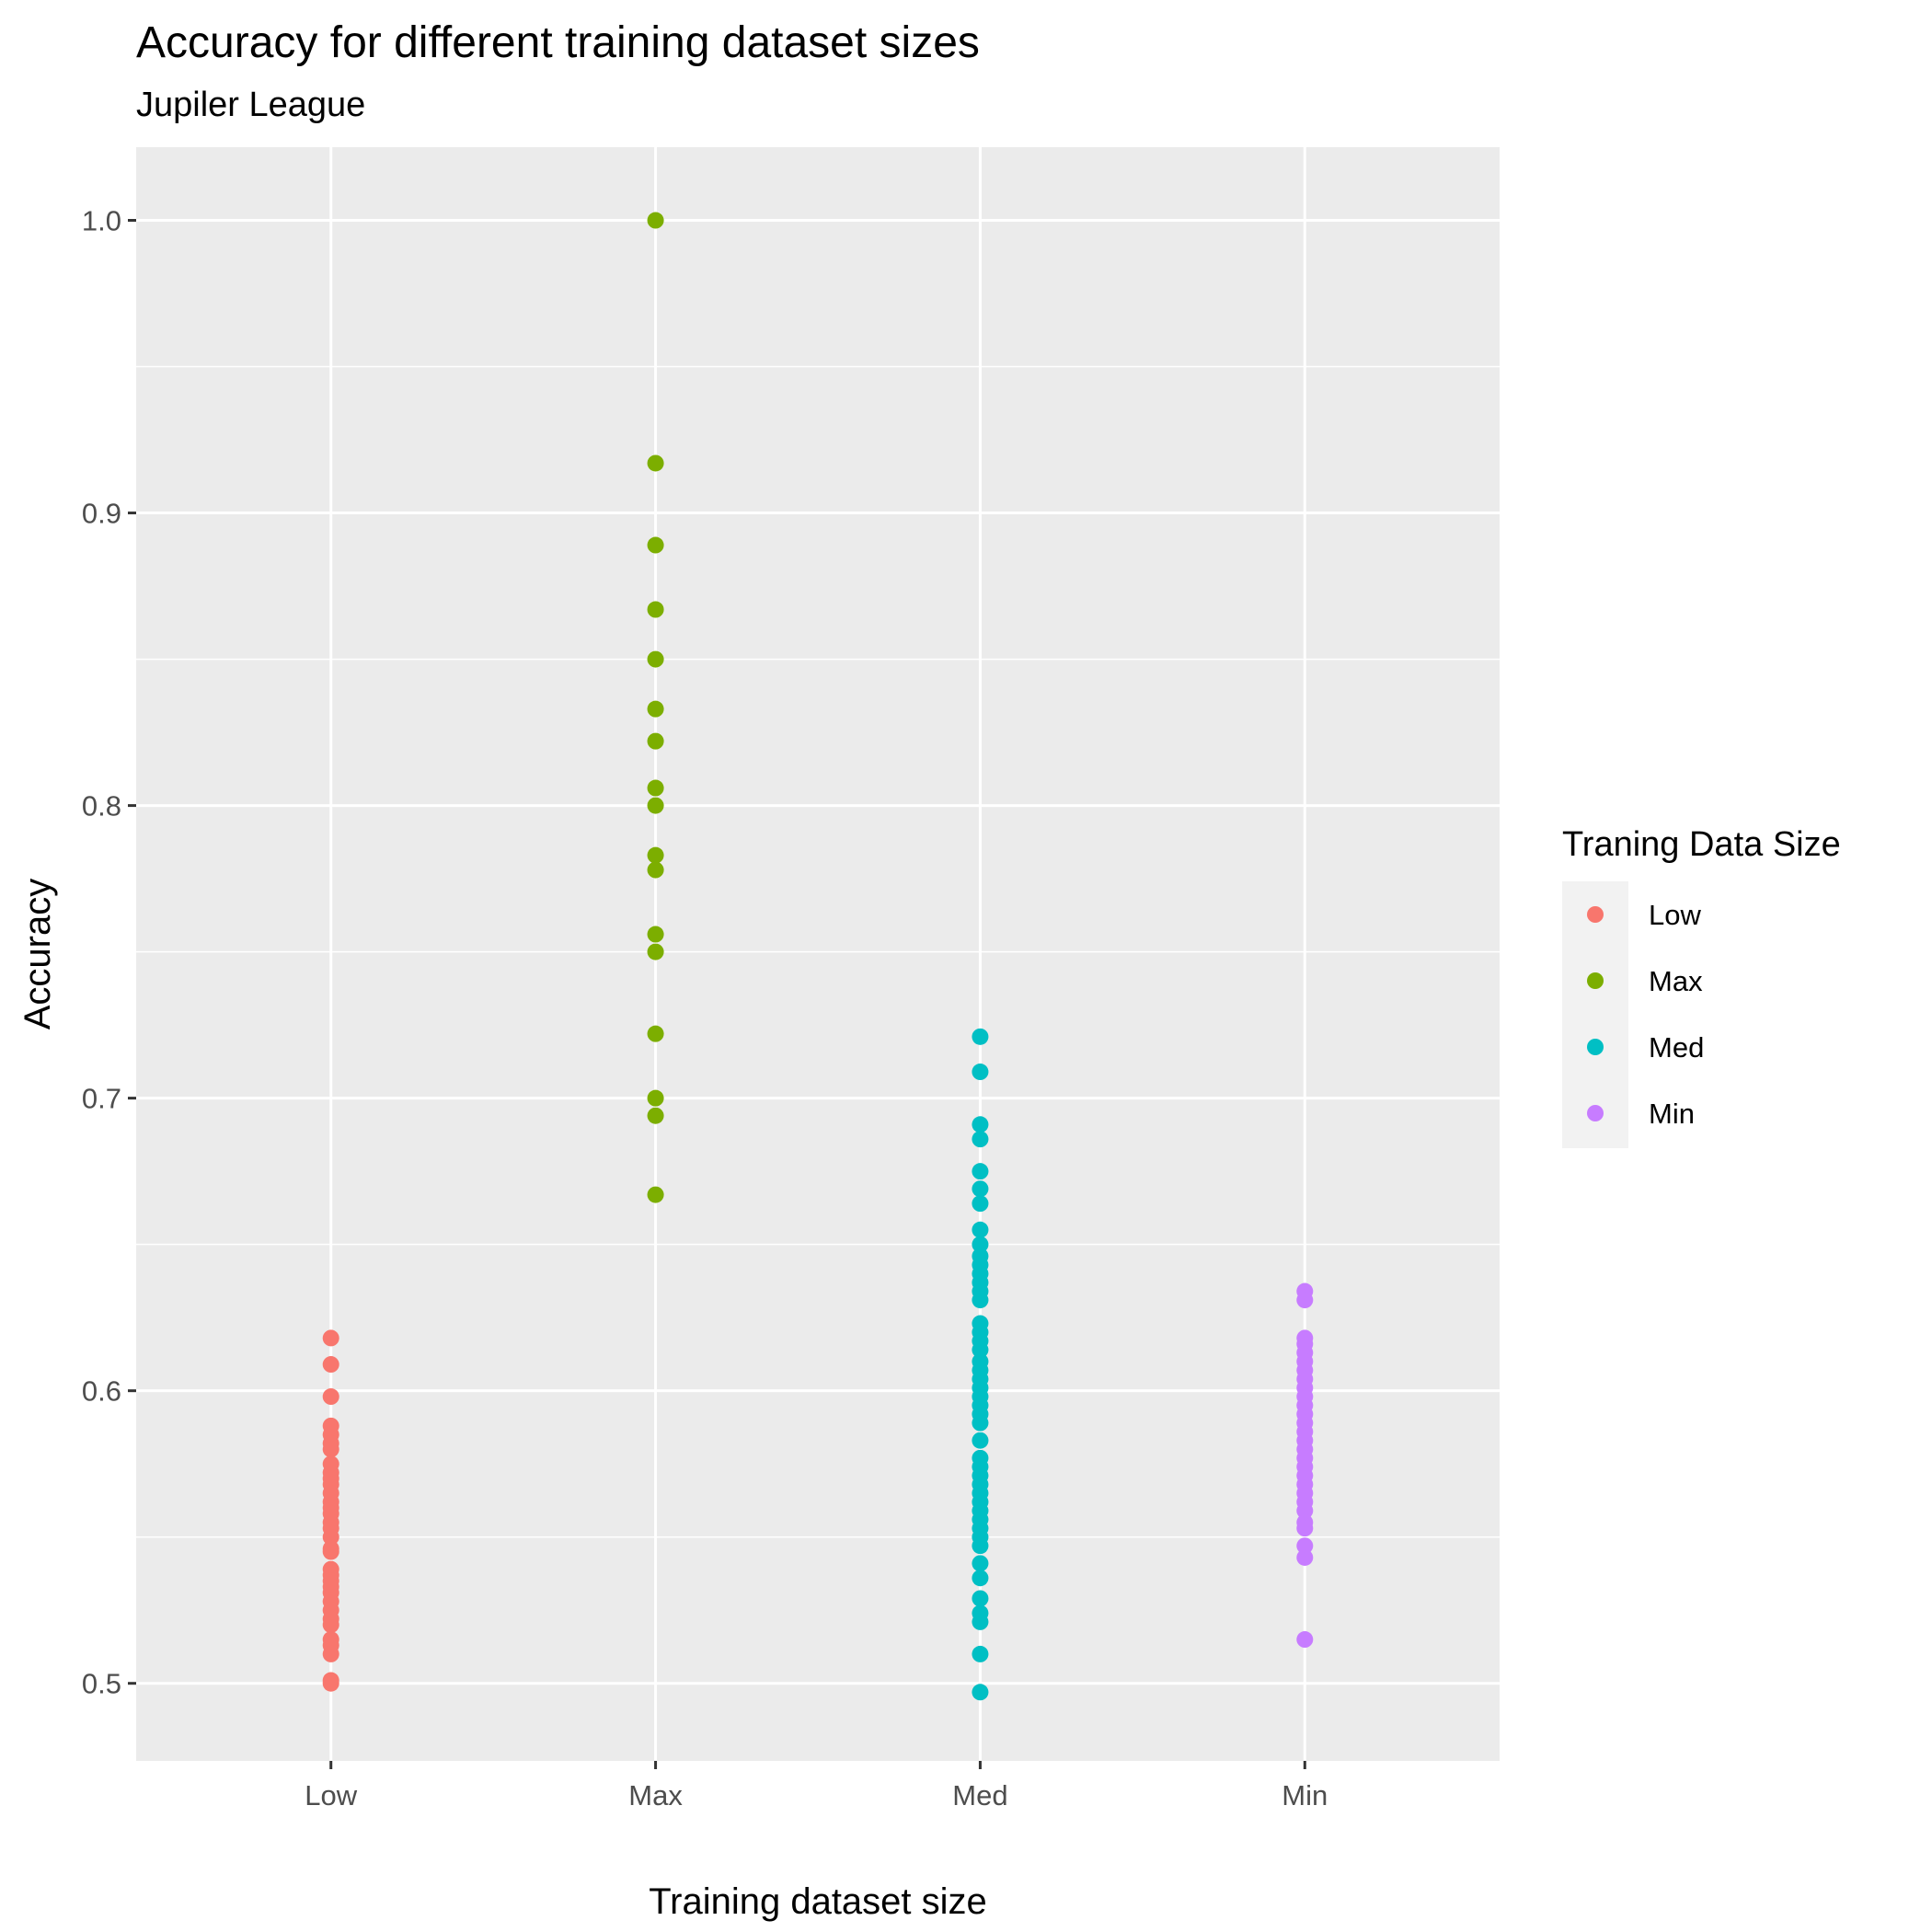 This screenshot has height=1932, width=1932. What do you see at coordinates (251, 105) in the screenshot?
I see `chart-subtitle: Jupiler League` at bounding box center [251, 105].